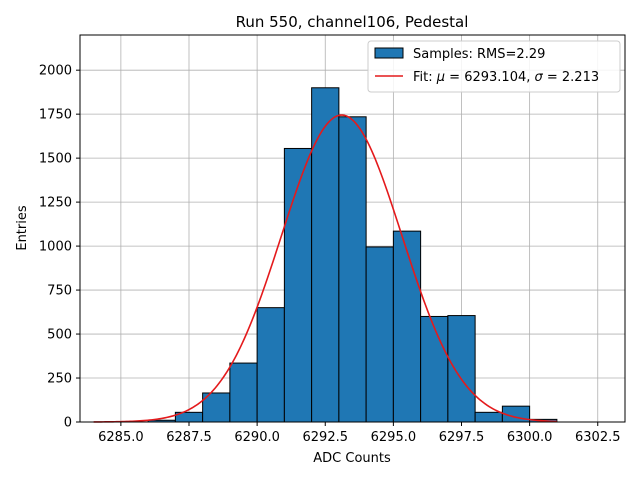 The image size is (640, 480). What do you see at coordinates (189, 437) in the screenshot?
I see `x-tick-label: 6287.5` at bounding box center [189, 437].